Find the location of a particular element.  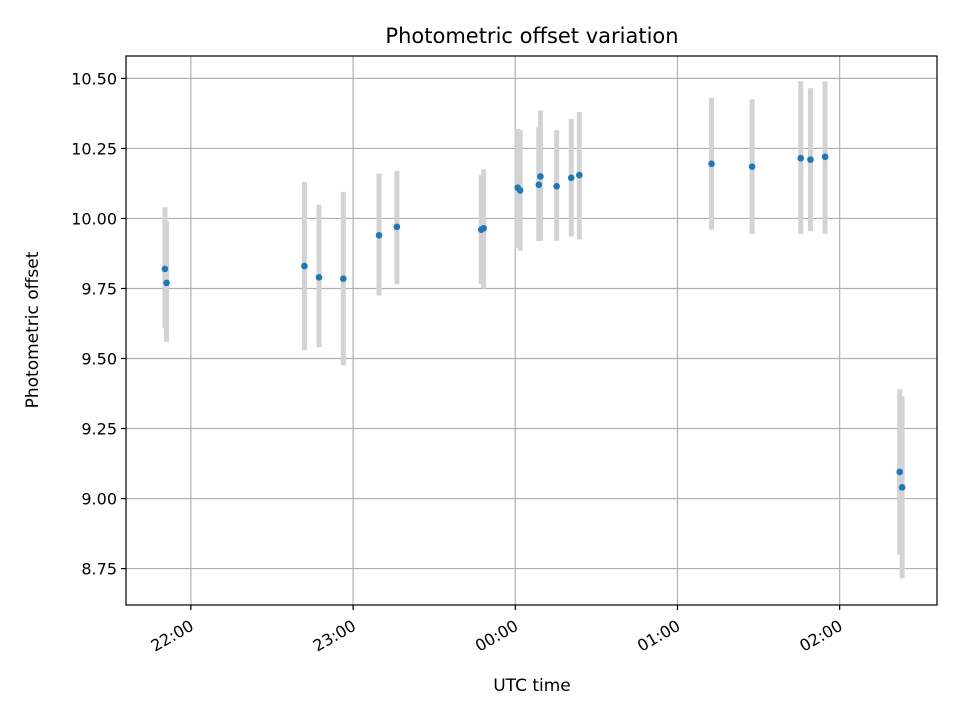

y-tick-label: 9.00 is located at coordinates (99, 499).